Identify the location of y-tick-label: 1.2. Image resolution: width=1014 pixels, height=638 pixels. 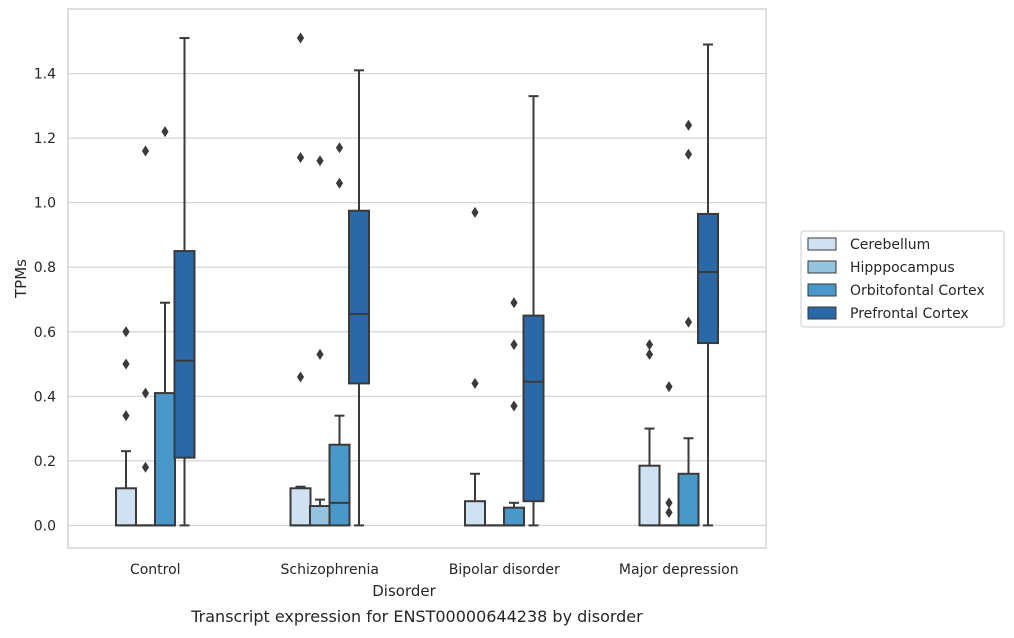
(45, 139).